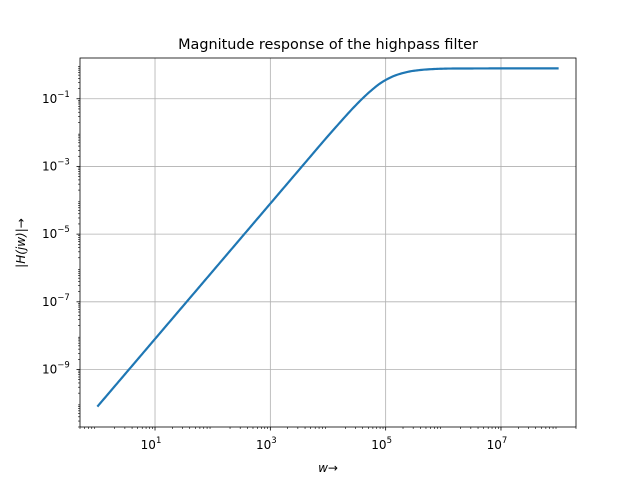 Image resolution: width=640 pixels, height=480 pixels. I want to click on y-tick-exponent: −7, so click(63, 298).